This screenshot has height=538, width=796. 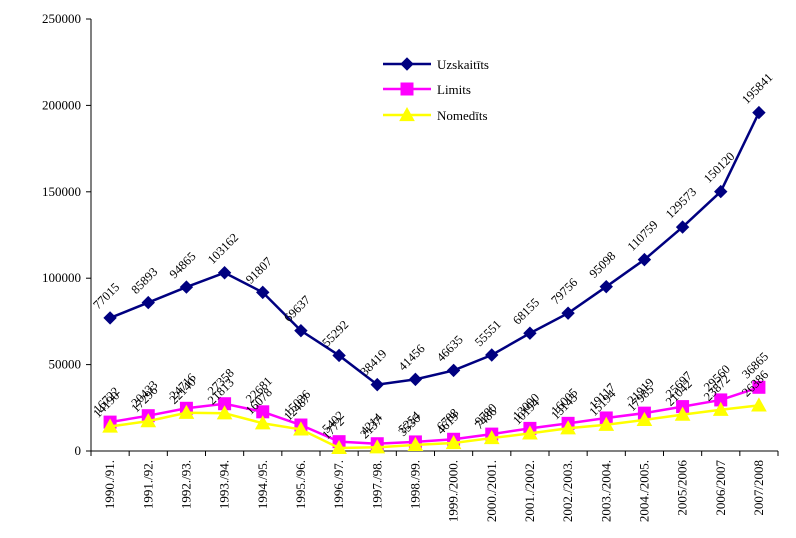 I want to click on x-tick-label: 1993./94., so click(x=224, y=484).